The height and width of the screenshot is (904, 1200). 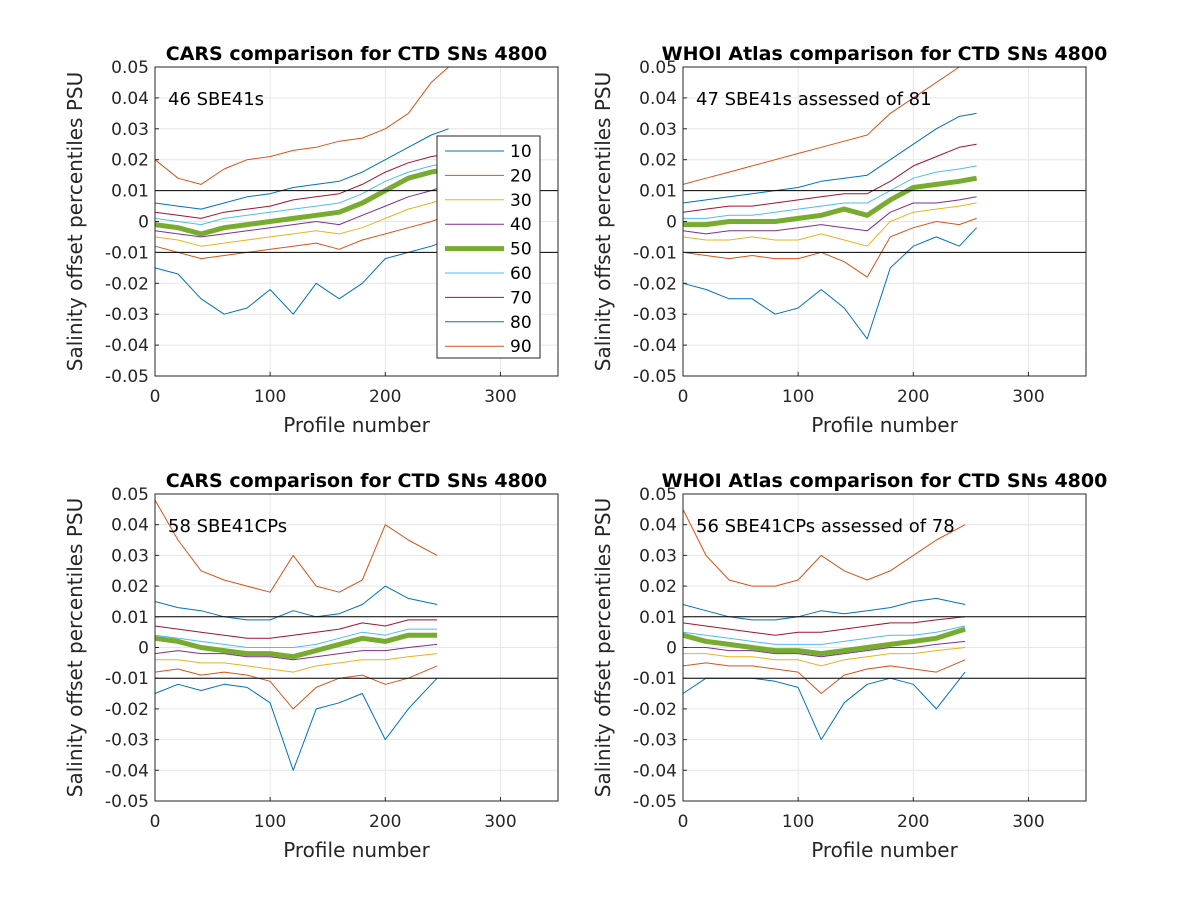 What do you see at coordinates (825, 526) in the screenshot?
I see `annotation-text: 56 SBE41CPs assessed of 78` at bounding box center [825, 526].